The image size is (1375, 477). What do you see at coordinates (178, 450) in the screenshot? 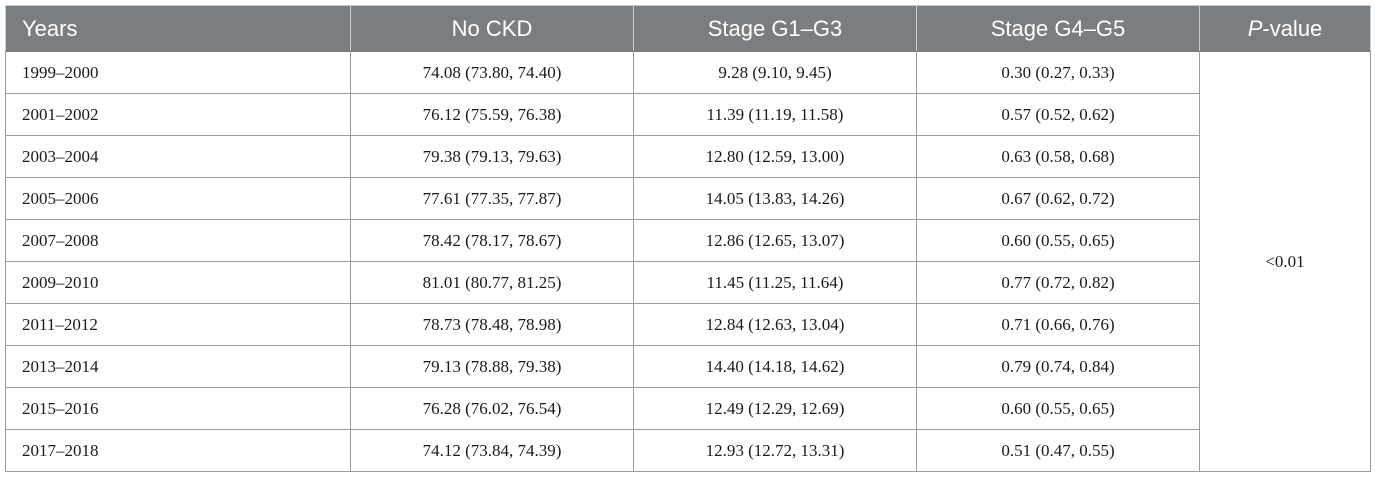
I see `cell-years: 2017–2018` at bounding box center [178, 450].